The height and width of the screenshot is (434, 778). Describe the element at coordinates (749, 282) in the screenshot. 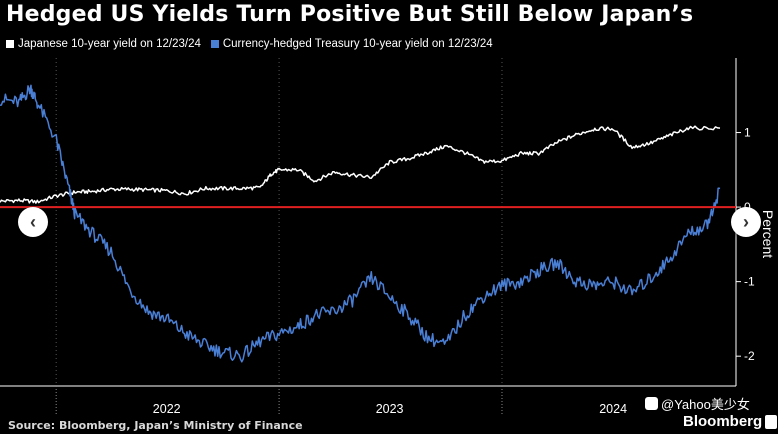

I see `y-tick-label: -1` at that location.